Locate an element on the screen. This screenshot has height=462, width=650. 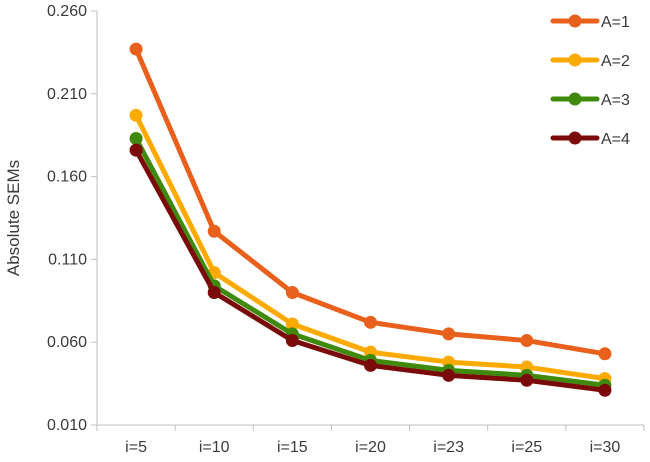
legend-item: A=4 is located at coordinates (590, 139).